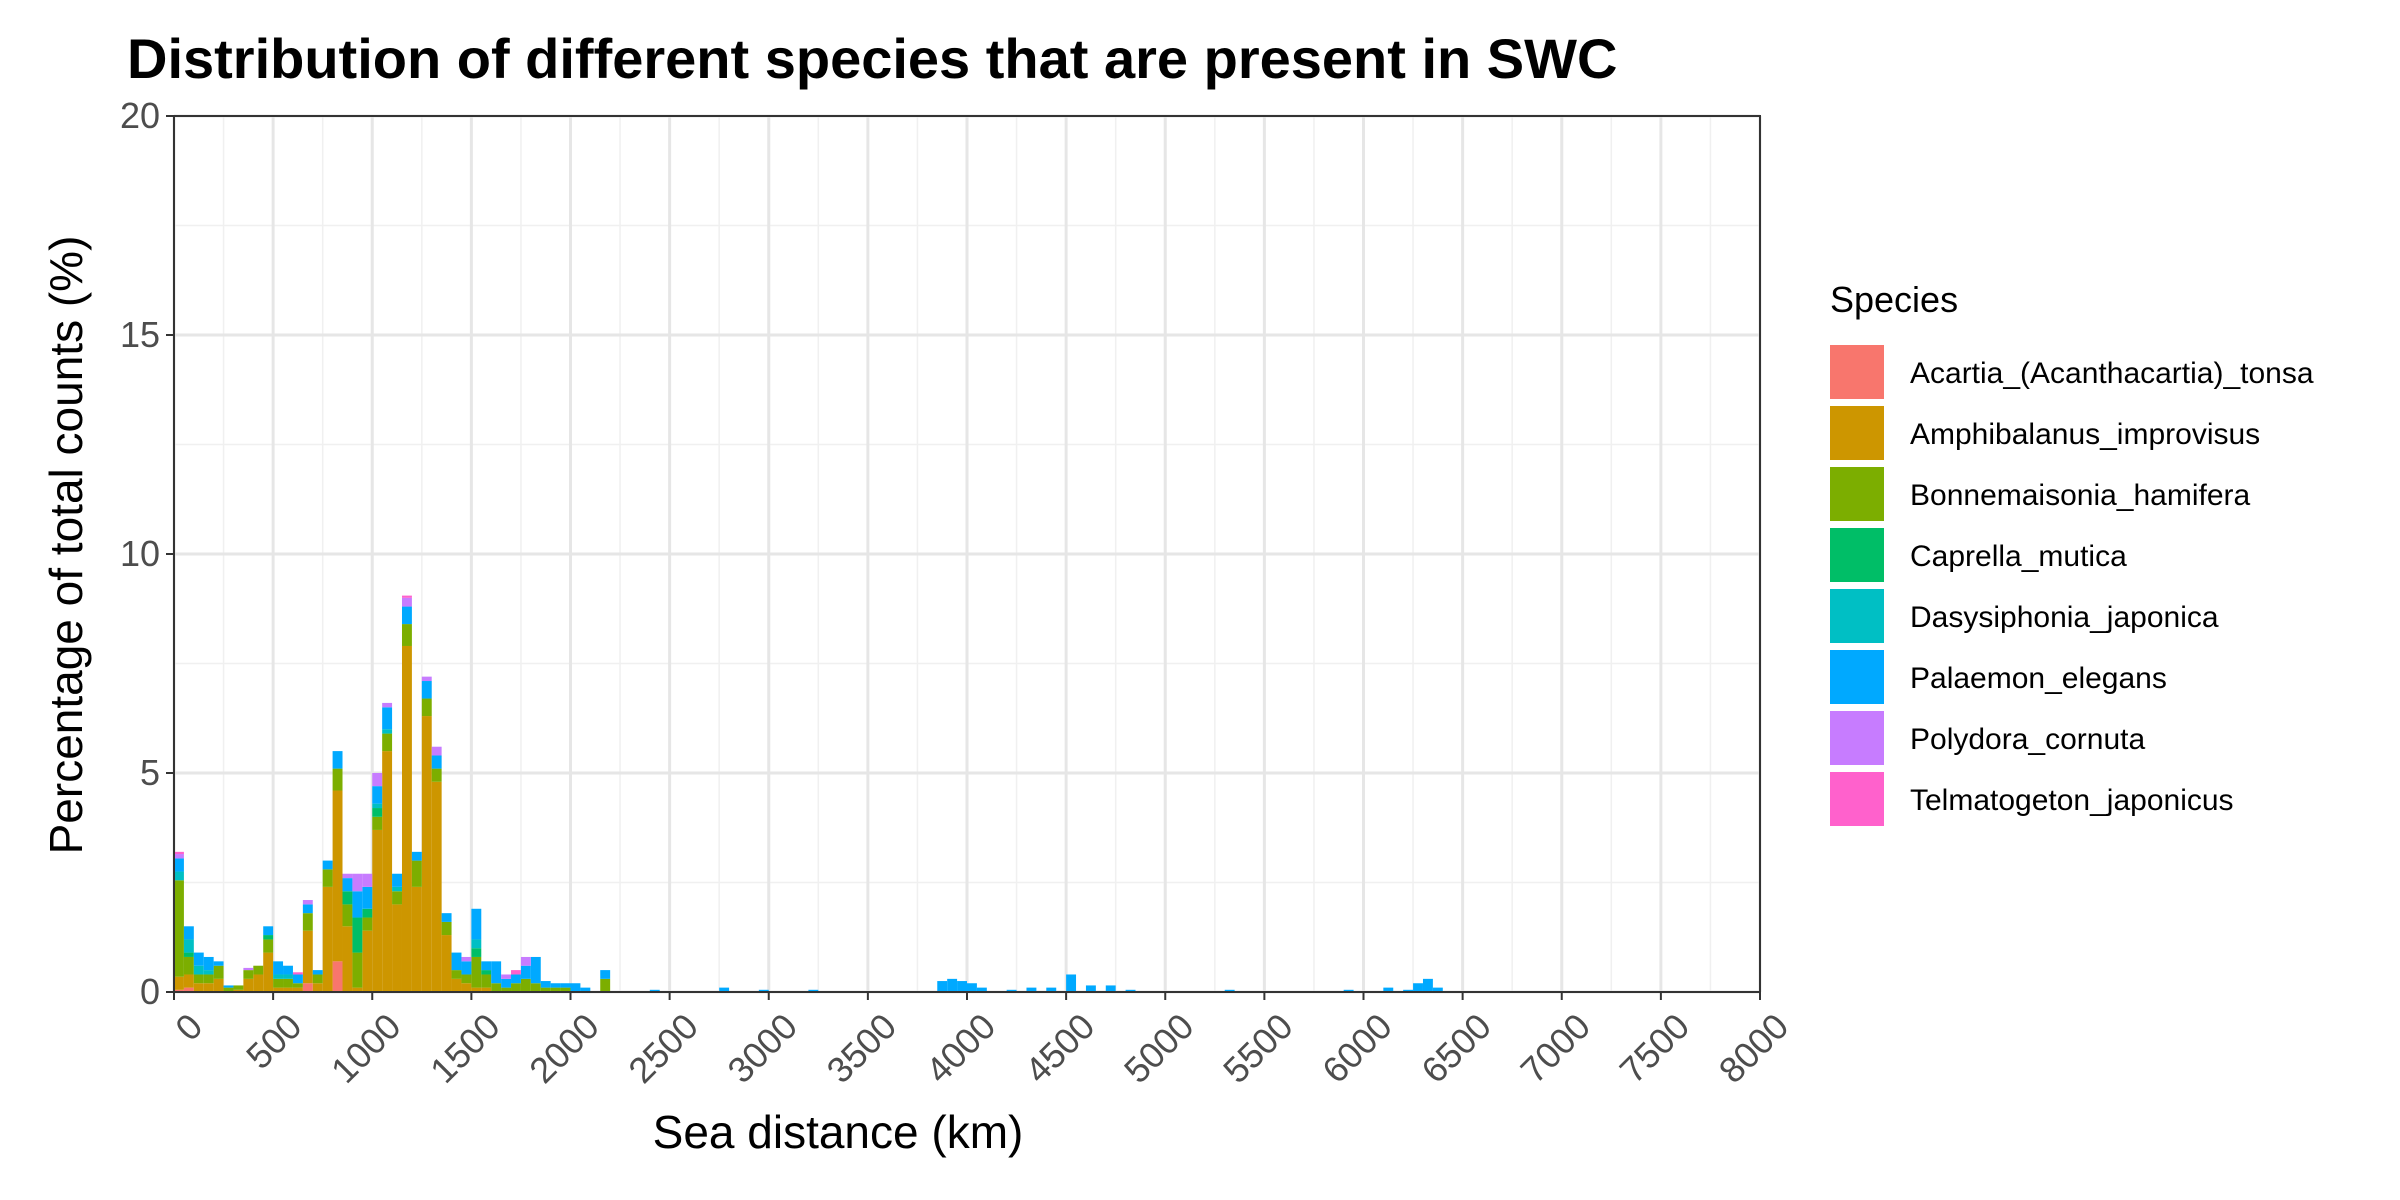 This screenshot has width=2400, height=1200. I want to click on legend-title: Species, so click(1894, 299).